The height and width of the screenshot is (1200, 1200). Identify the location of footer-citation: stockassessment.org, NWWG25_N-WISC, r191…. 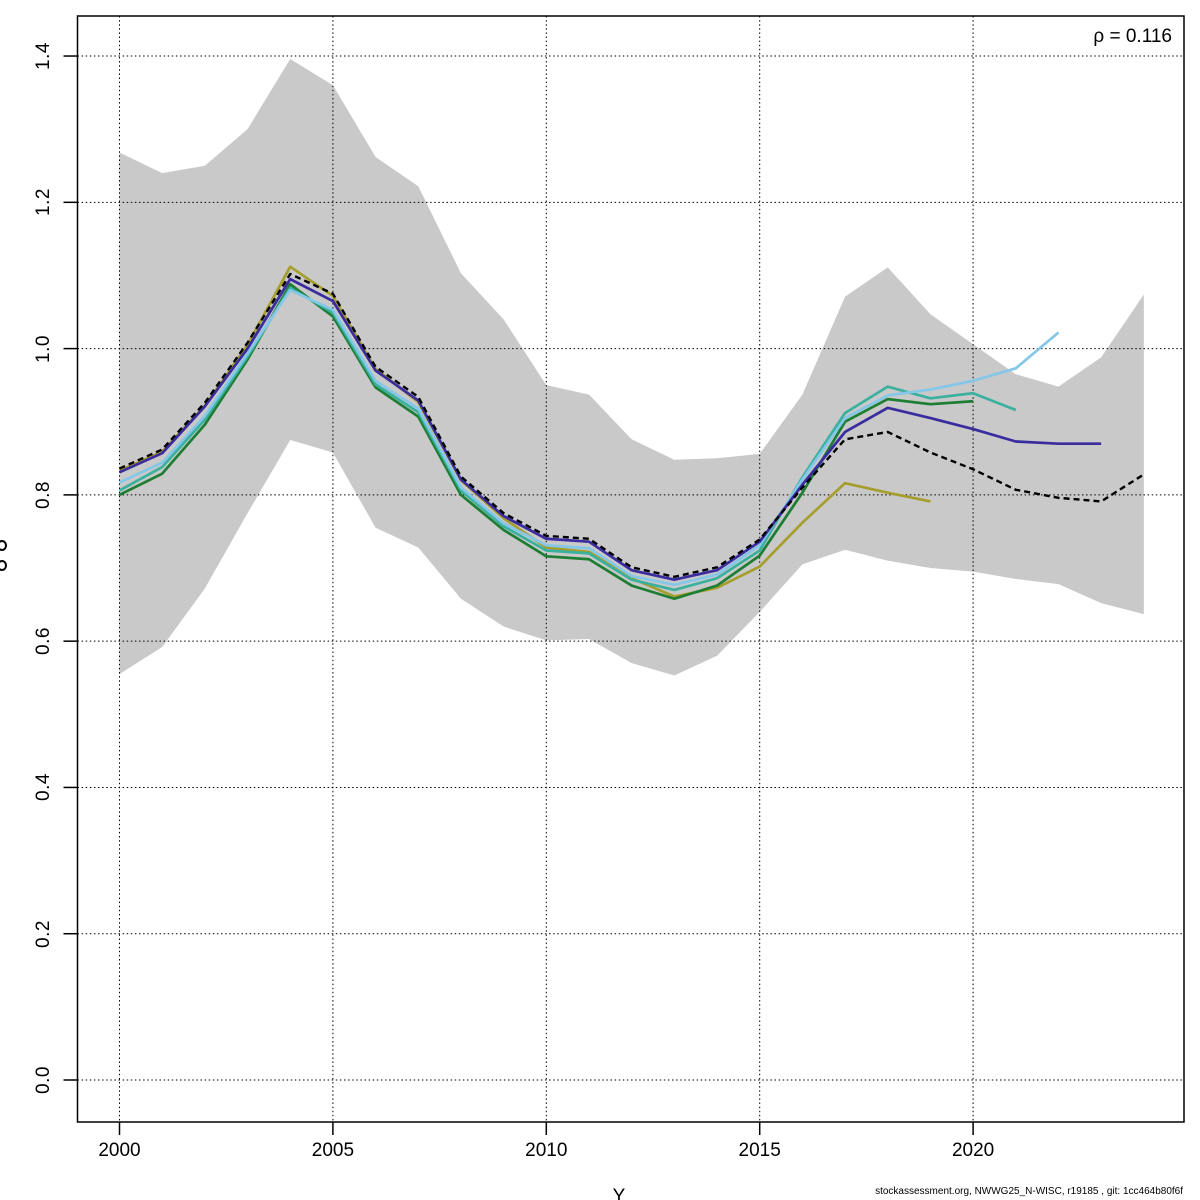
(1029, 1191).